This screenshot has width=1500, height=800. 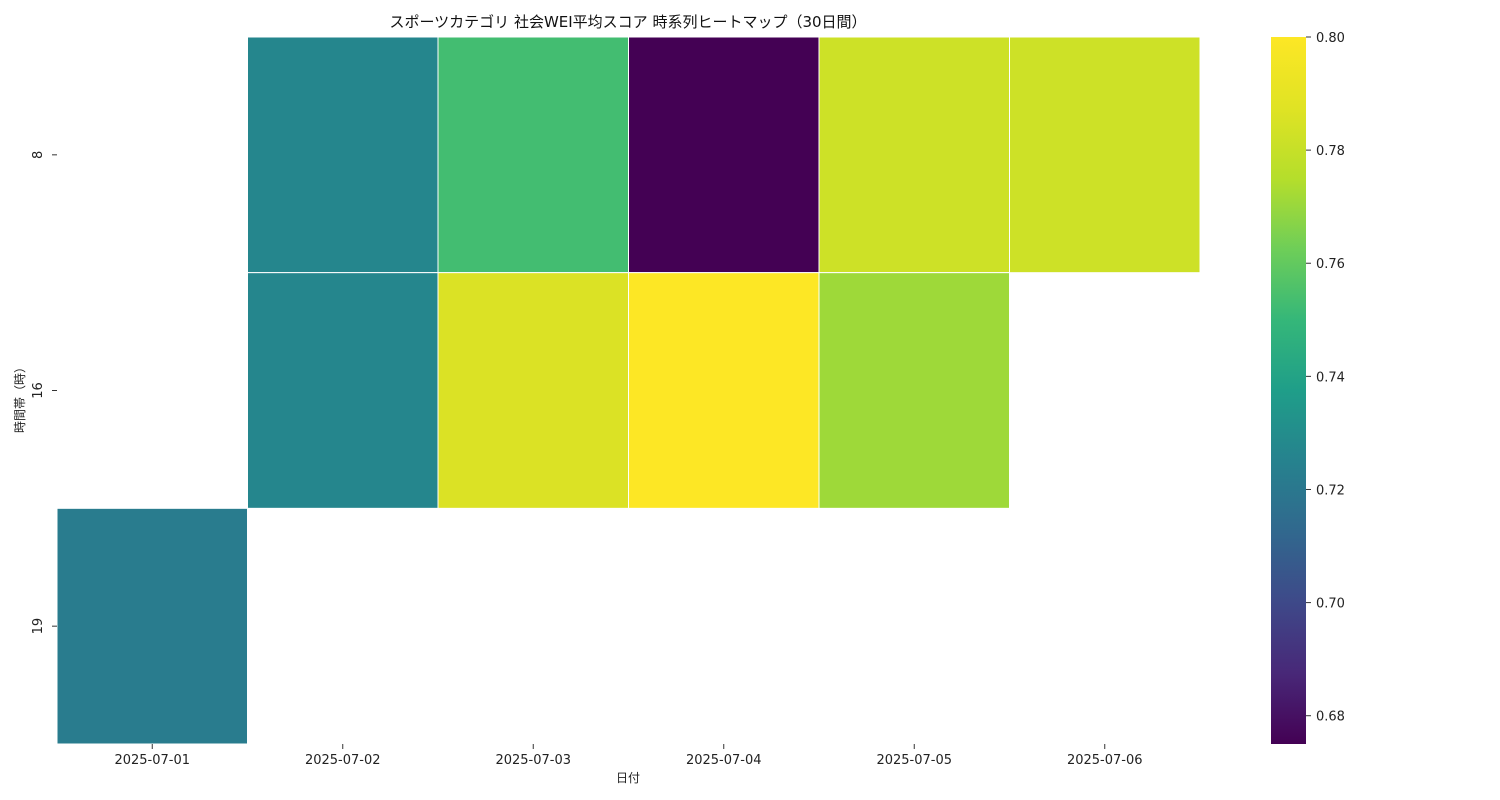 I want to click on y-axis-ticks: 8 16 19, so click(x=44, y=393).